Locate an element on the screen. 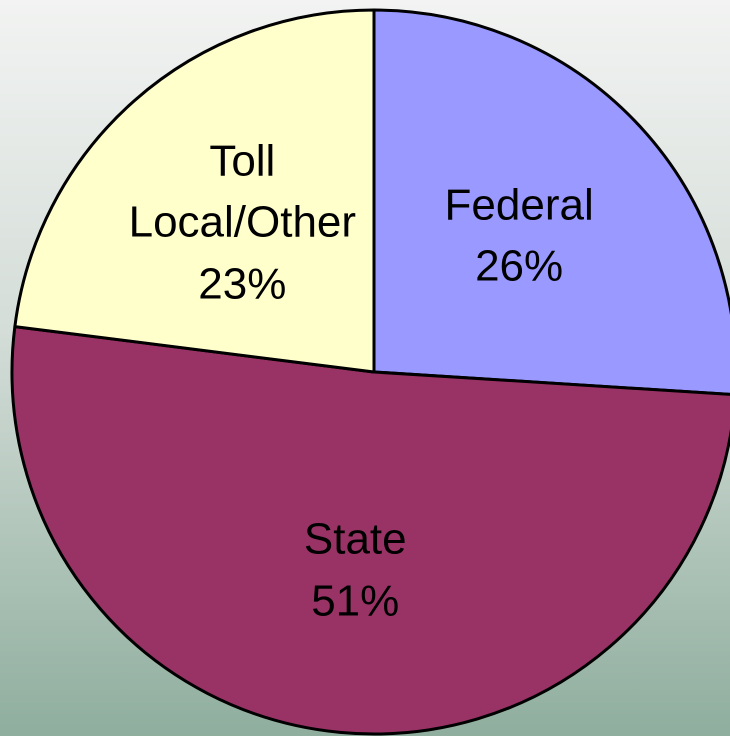 The image size is (730, 736). slice-label: Federal 26% is located at coordinates (519, 235).